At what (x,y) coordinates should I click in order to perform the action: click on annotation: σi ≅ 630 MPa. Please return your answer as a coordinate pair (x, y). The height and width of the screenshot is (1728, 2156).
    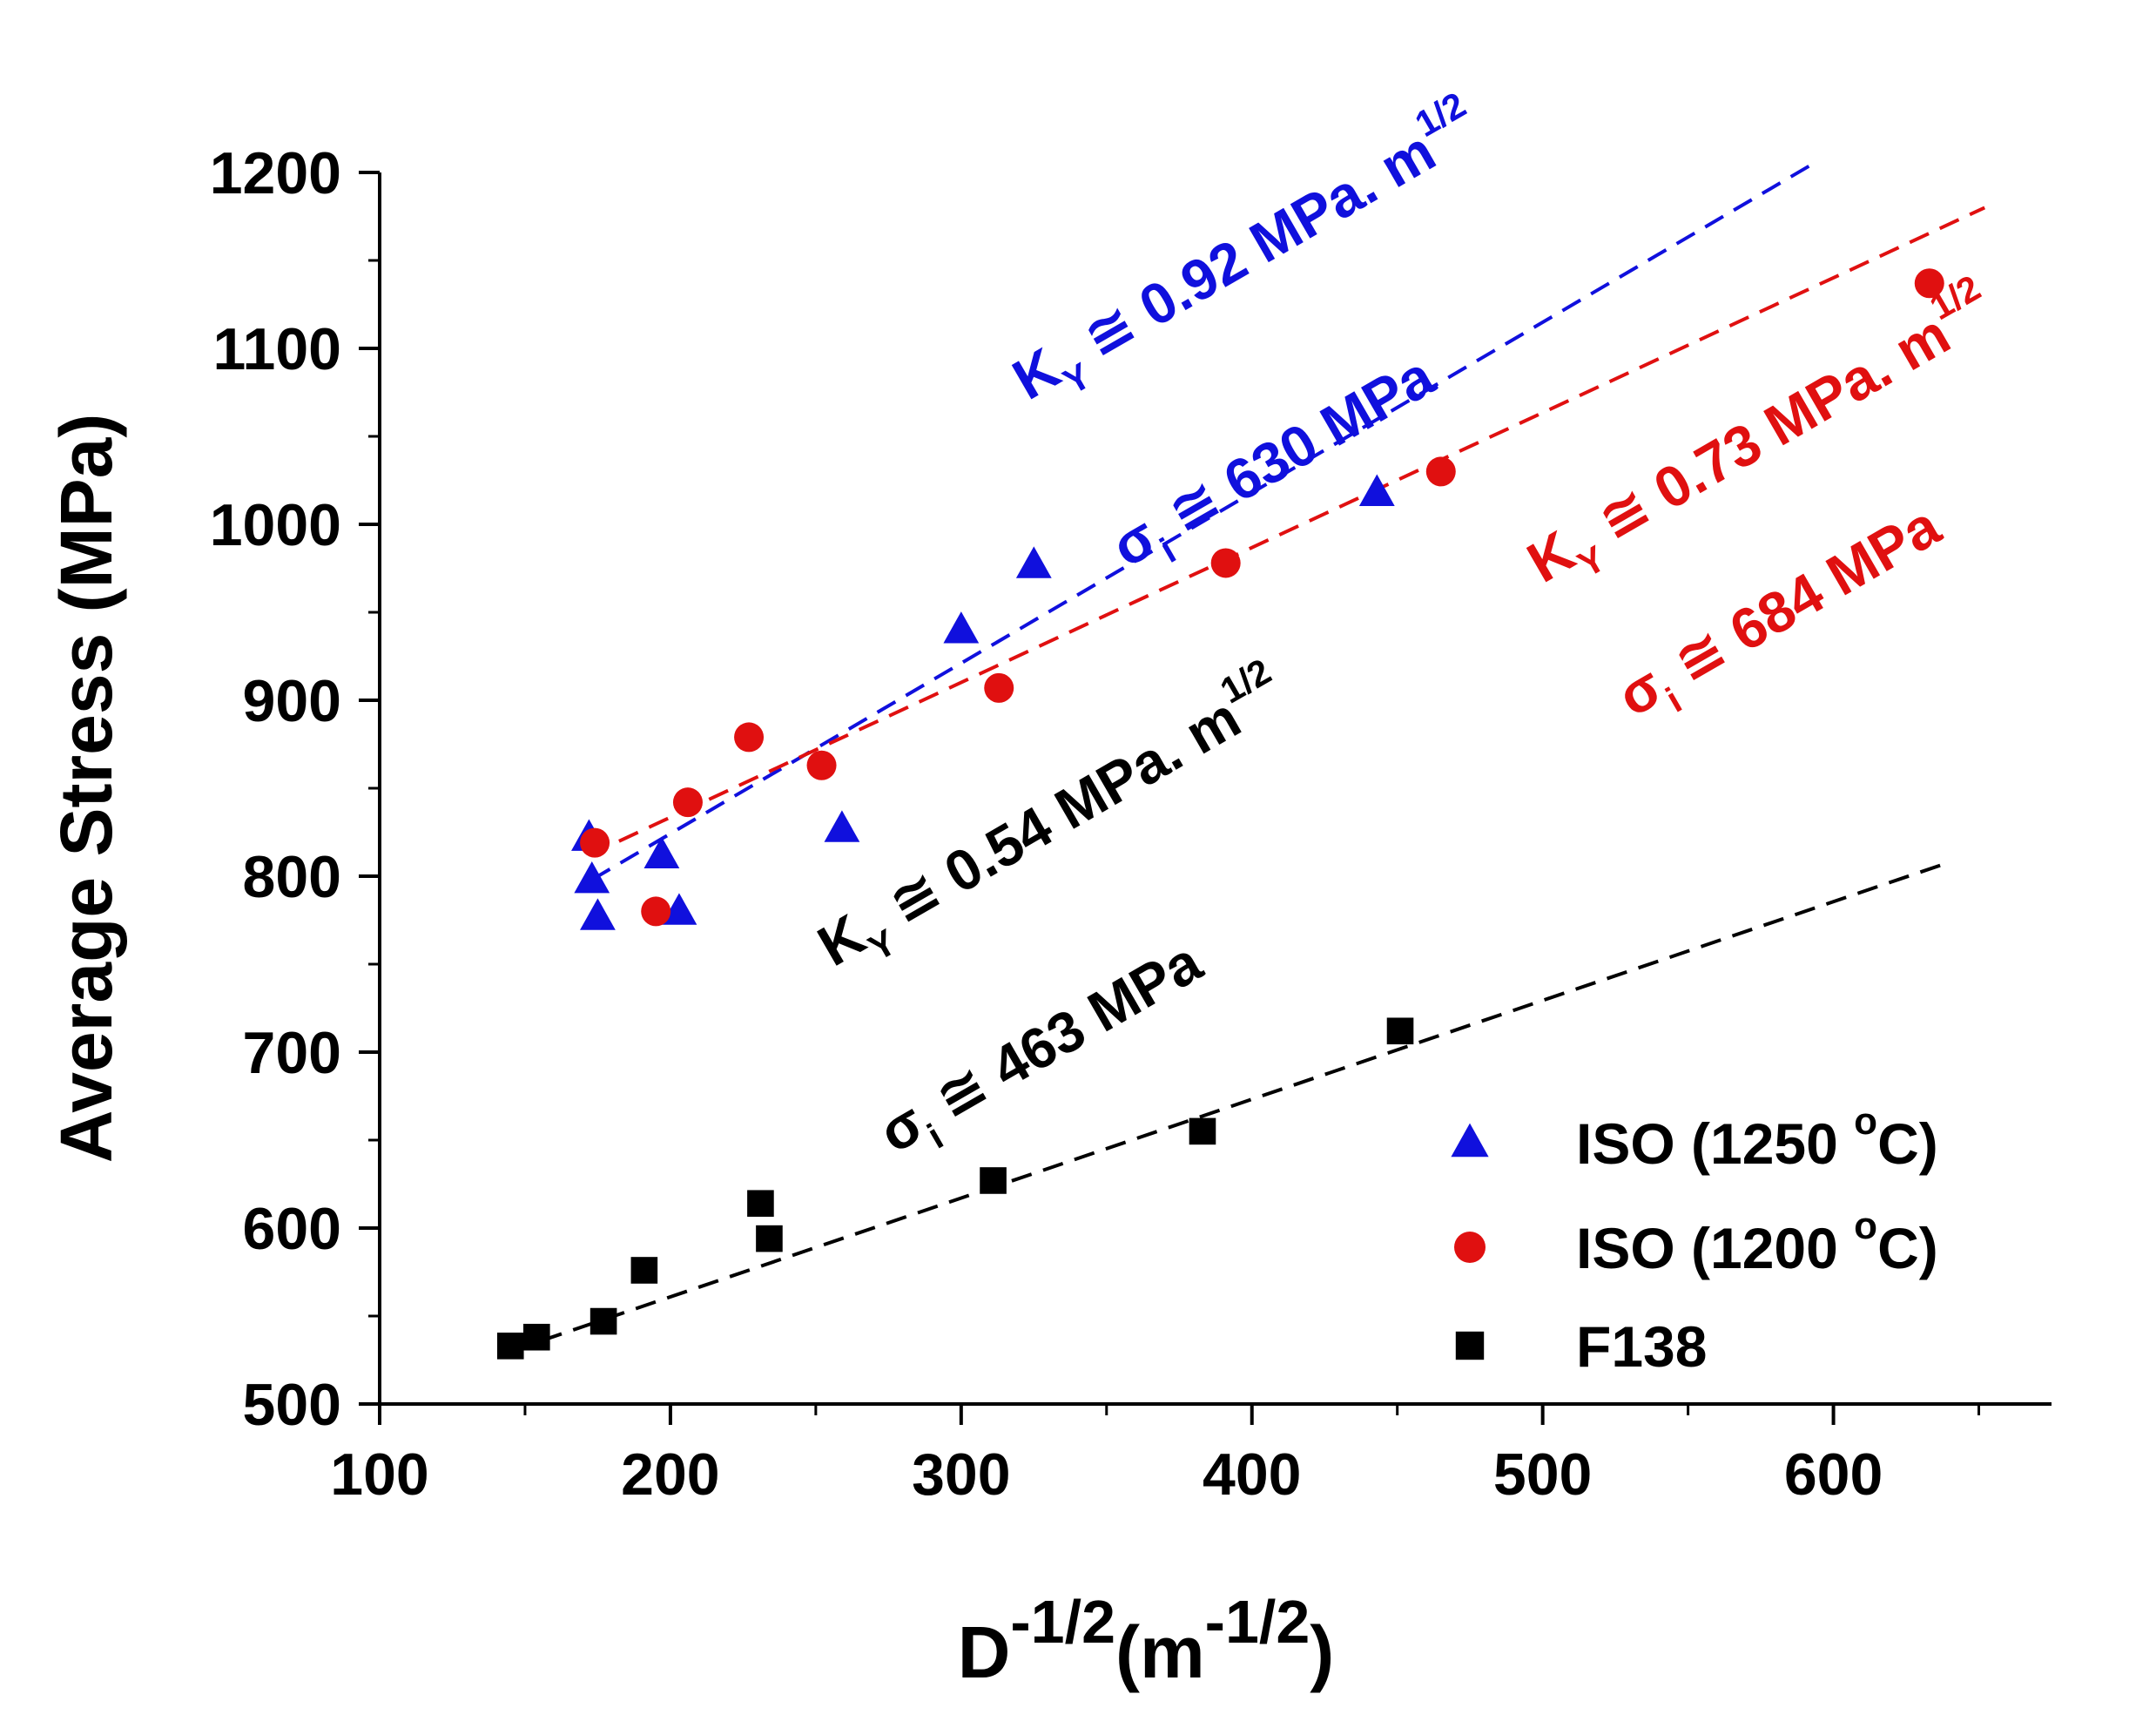
    Looking at the image, I should click on (1276, 466).